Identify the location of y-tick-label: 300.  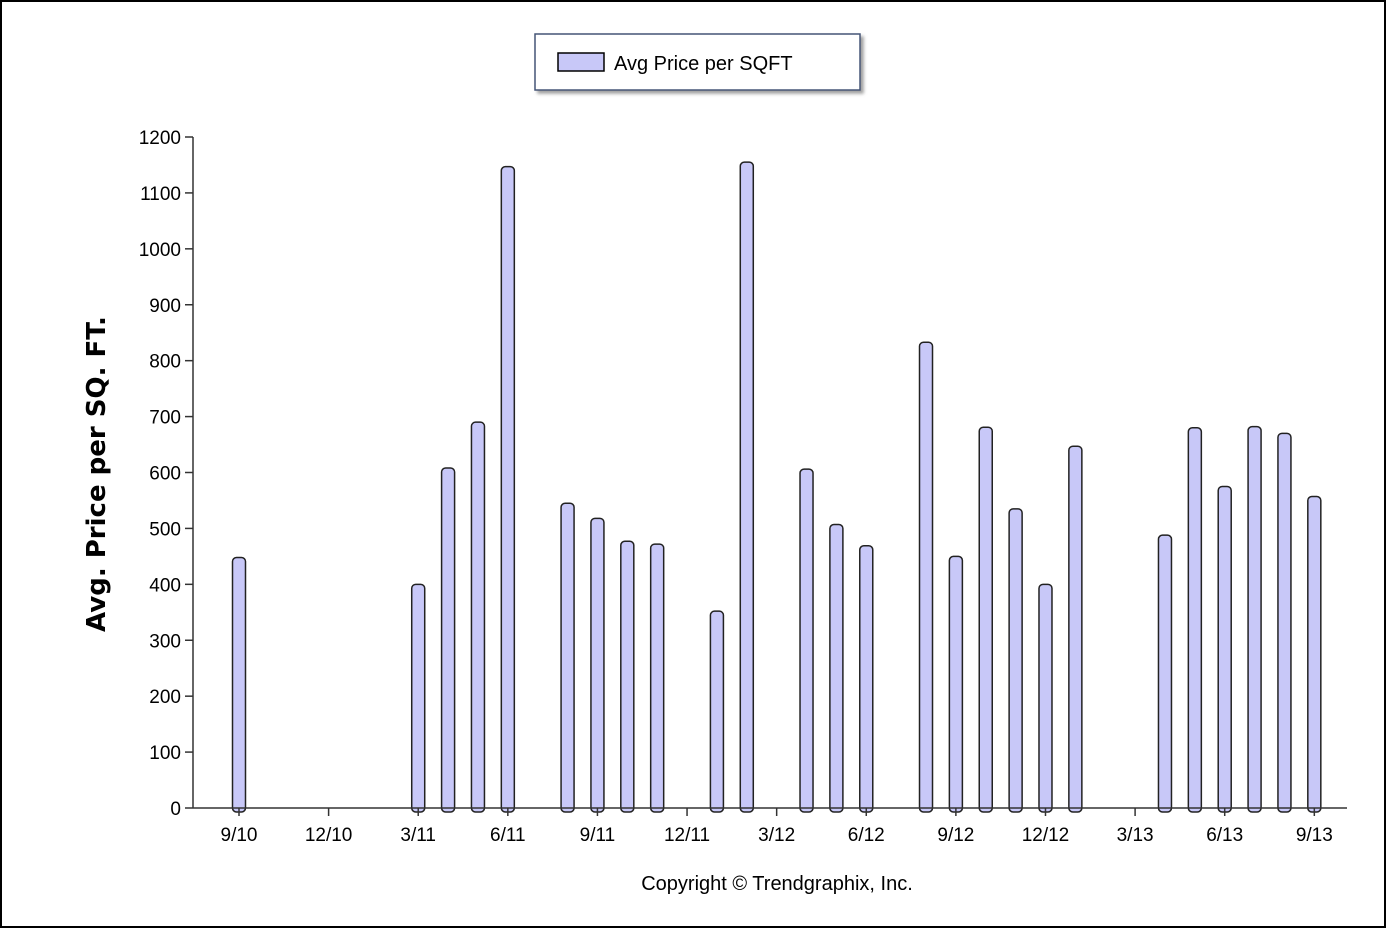
(165, 641).